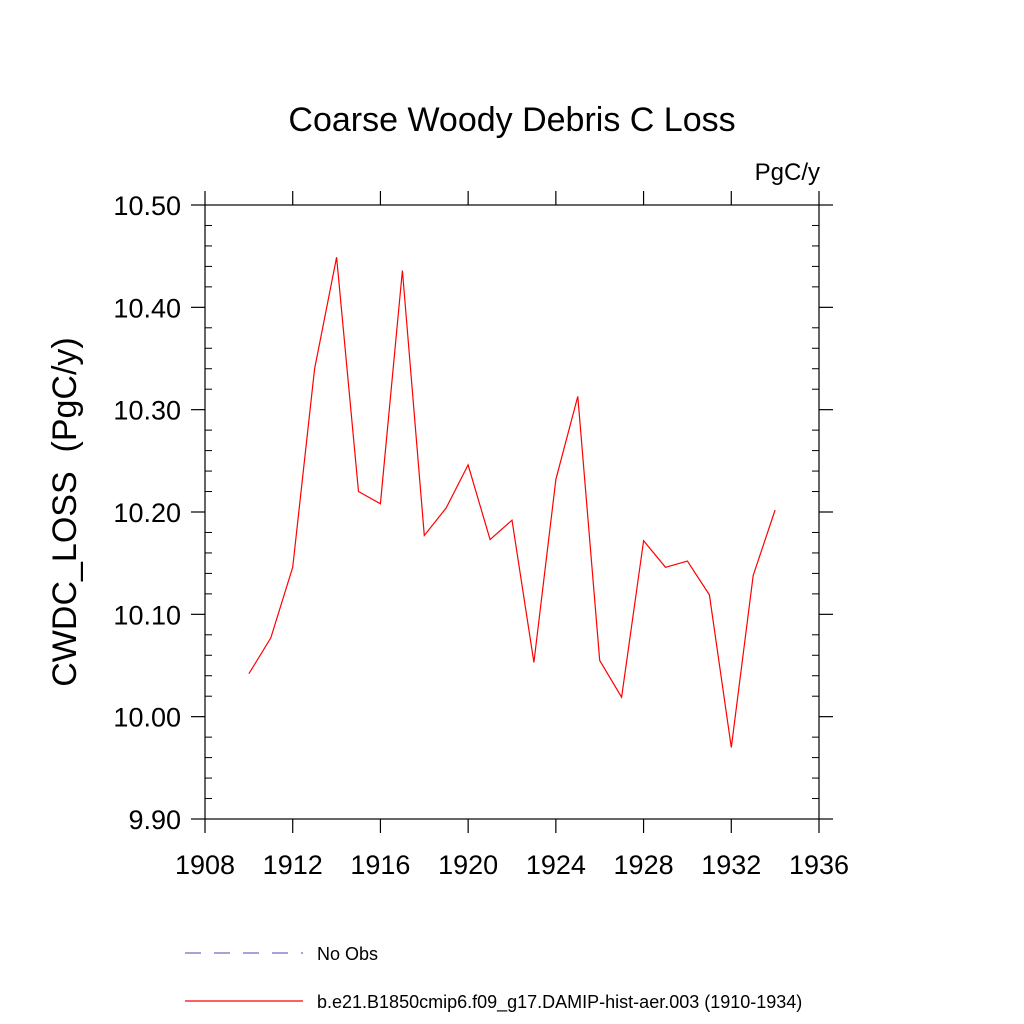 This screenshot has height=1024, width=1024. I want to click on y-axis-label: CWDC_LOSS (PgC/y), so click(65, 512).